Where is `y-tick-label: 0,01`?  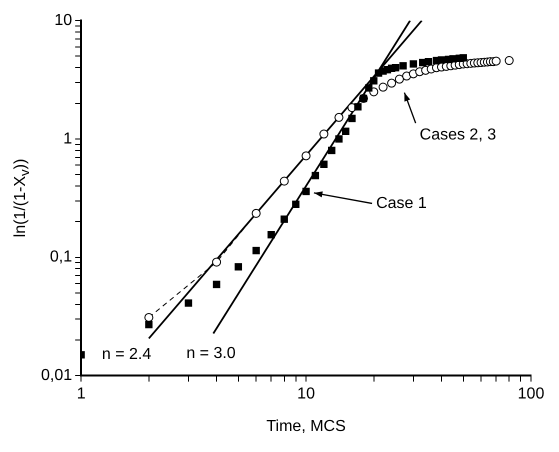 y-tick-label: 0,01 is located at coordinates (56, 375).